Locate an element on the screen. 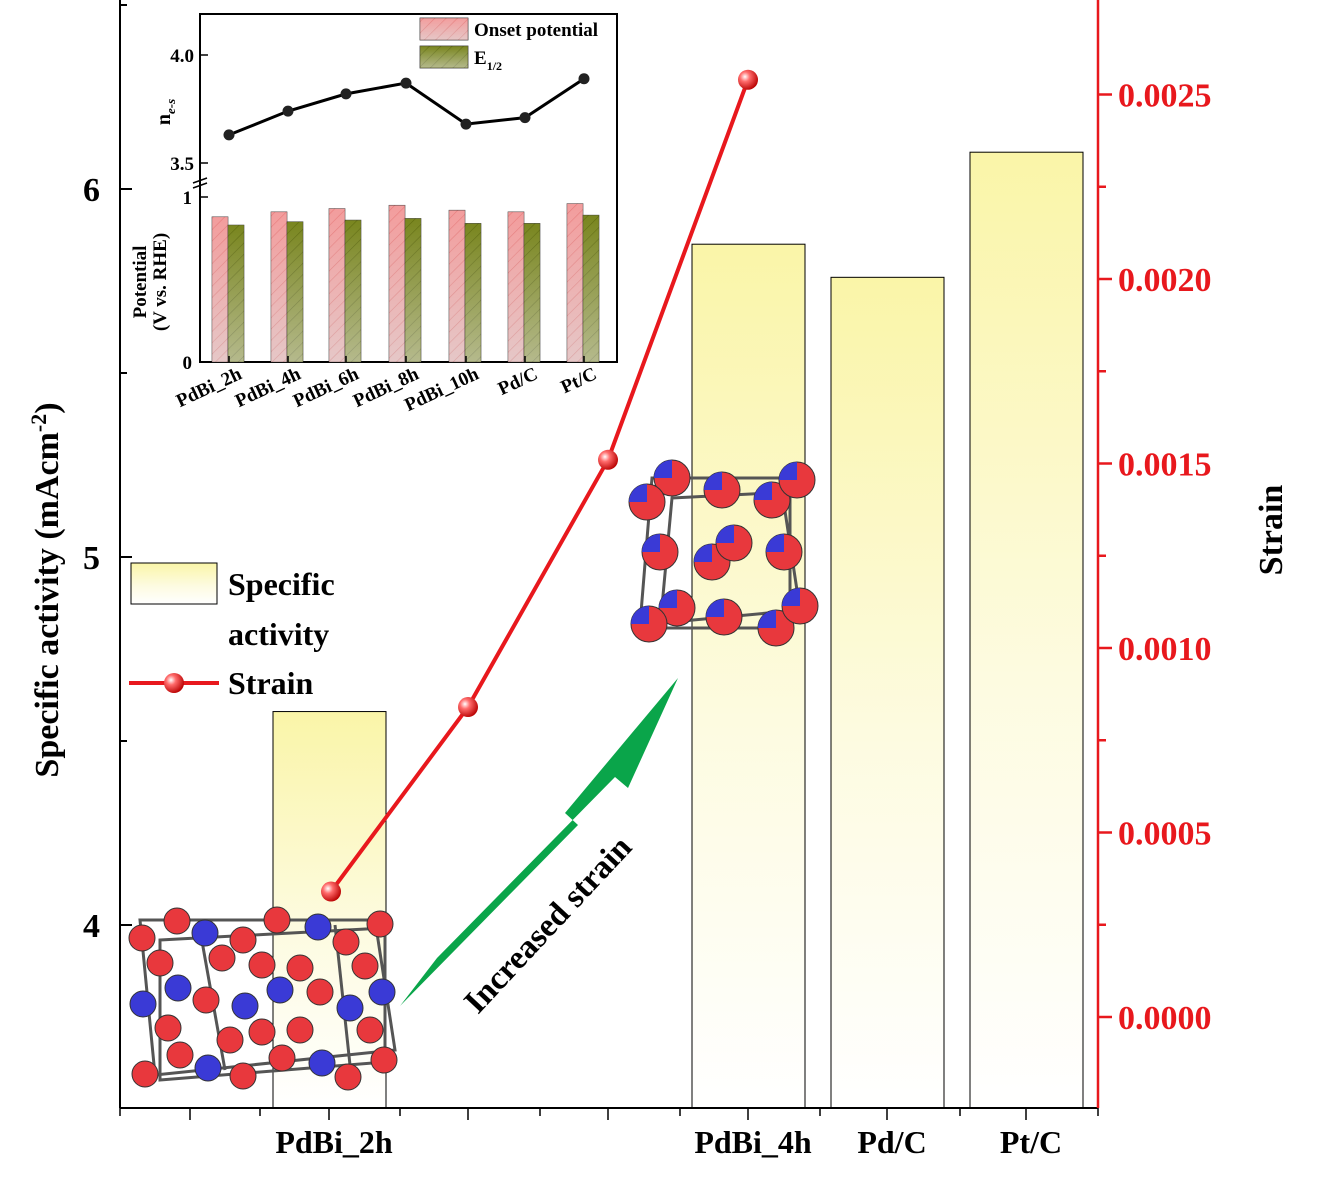  category-label: PdBi_2h is located at coordinates (334, 1142).